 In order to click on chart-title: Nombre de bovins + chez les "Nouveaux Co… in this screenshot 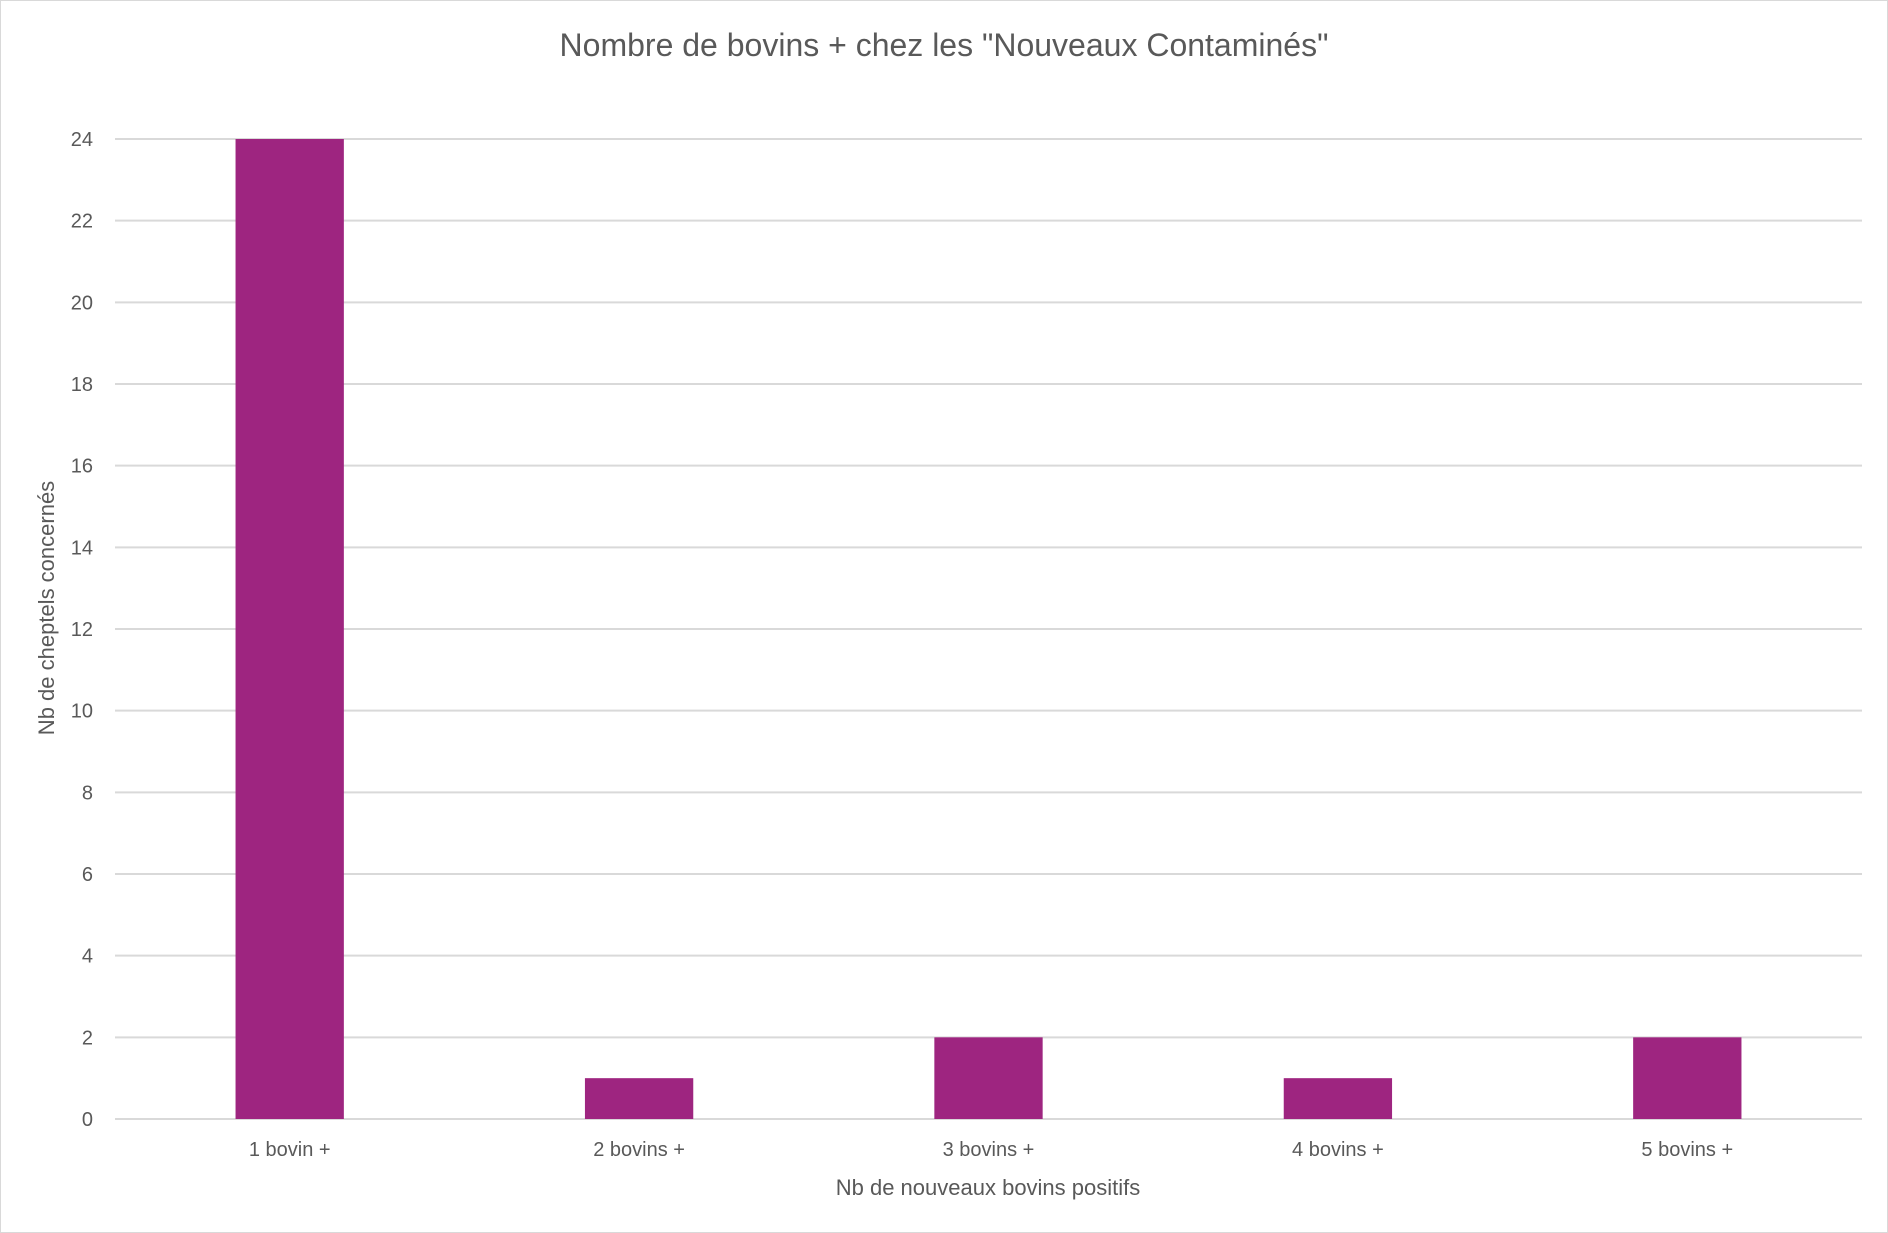, I will do `click(944, 45)`.